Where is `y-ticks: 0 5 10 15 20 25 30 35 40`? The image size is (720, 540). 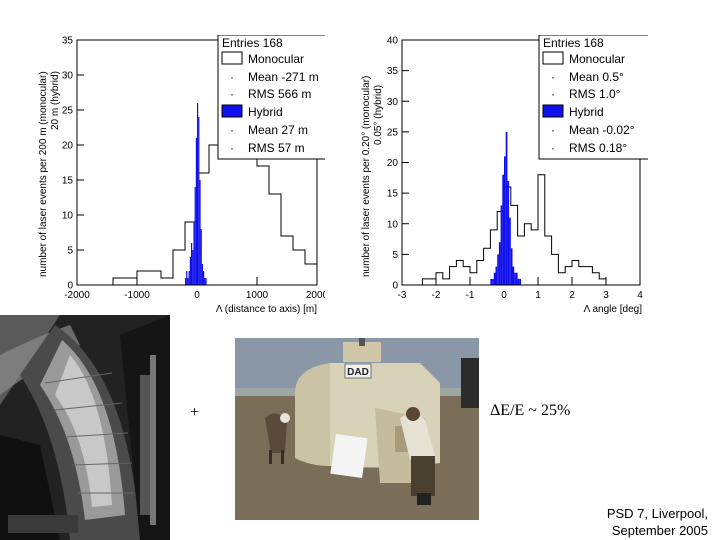
y-ticks: 0 5 10 15 20 25 30 35 40 is located at coordinates (398, 164).